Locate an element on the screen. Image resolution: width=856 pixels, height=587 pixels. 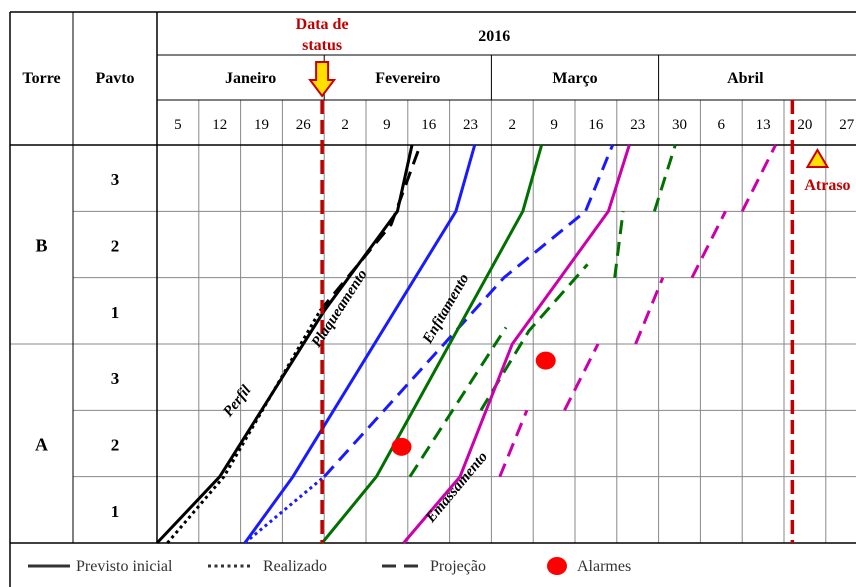
week-tick-label: 19 is located at coordinates (261, 125).